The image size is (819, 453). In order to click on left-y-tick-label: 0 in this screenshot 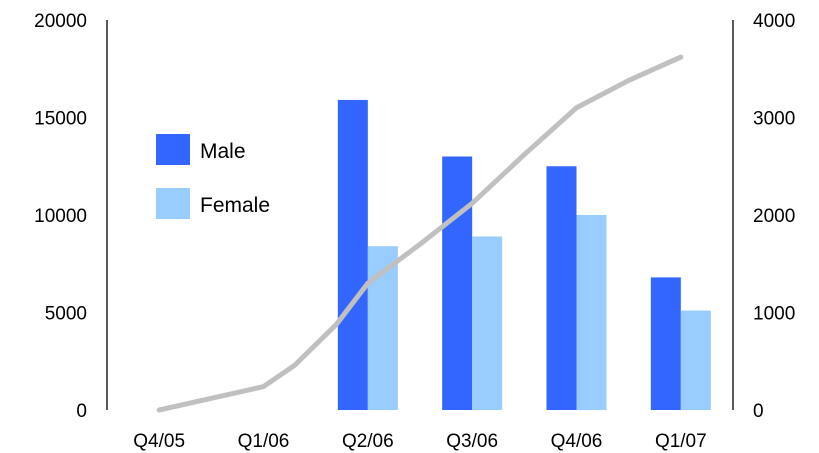, I will do `click(81, 411)`.